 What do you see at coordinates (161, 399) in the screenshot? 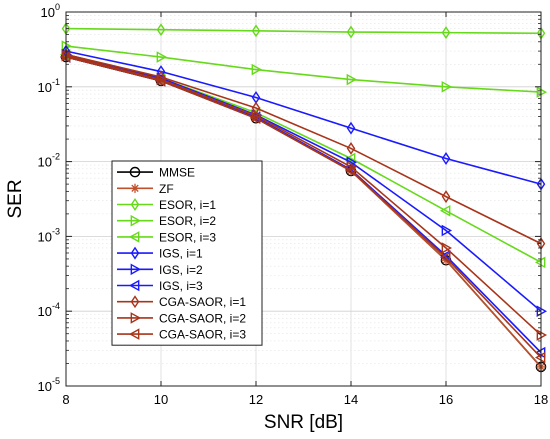
I see `x-tick-label: 10` at bounding box center [161, 399].